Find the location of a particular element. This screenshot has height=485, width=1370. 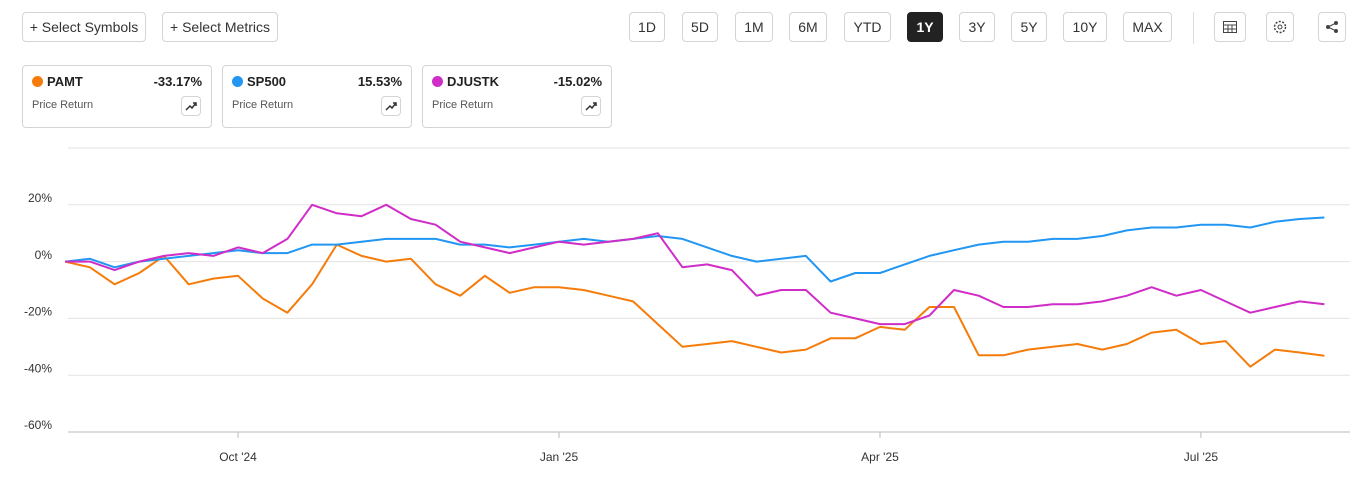

range-button: 10Y is located at coordinates (1085, 27).